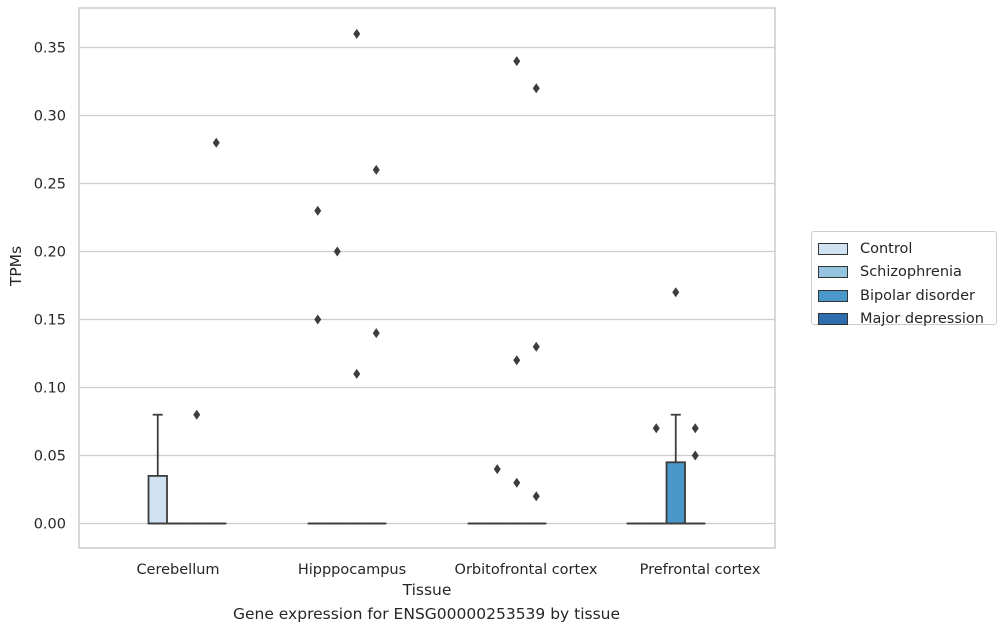 This screenshot has width=1007, height=634. I want to click on y-axis-label: TPMs, so click(16, 266).